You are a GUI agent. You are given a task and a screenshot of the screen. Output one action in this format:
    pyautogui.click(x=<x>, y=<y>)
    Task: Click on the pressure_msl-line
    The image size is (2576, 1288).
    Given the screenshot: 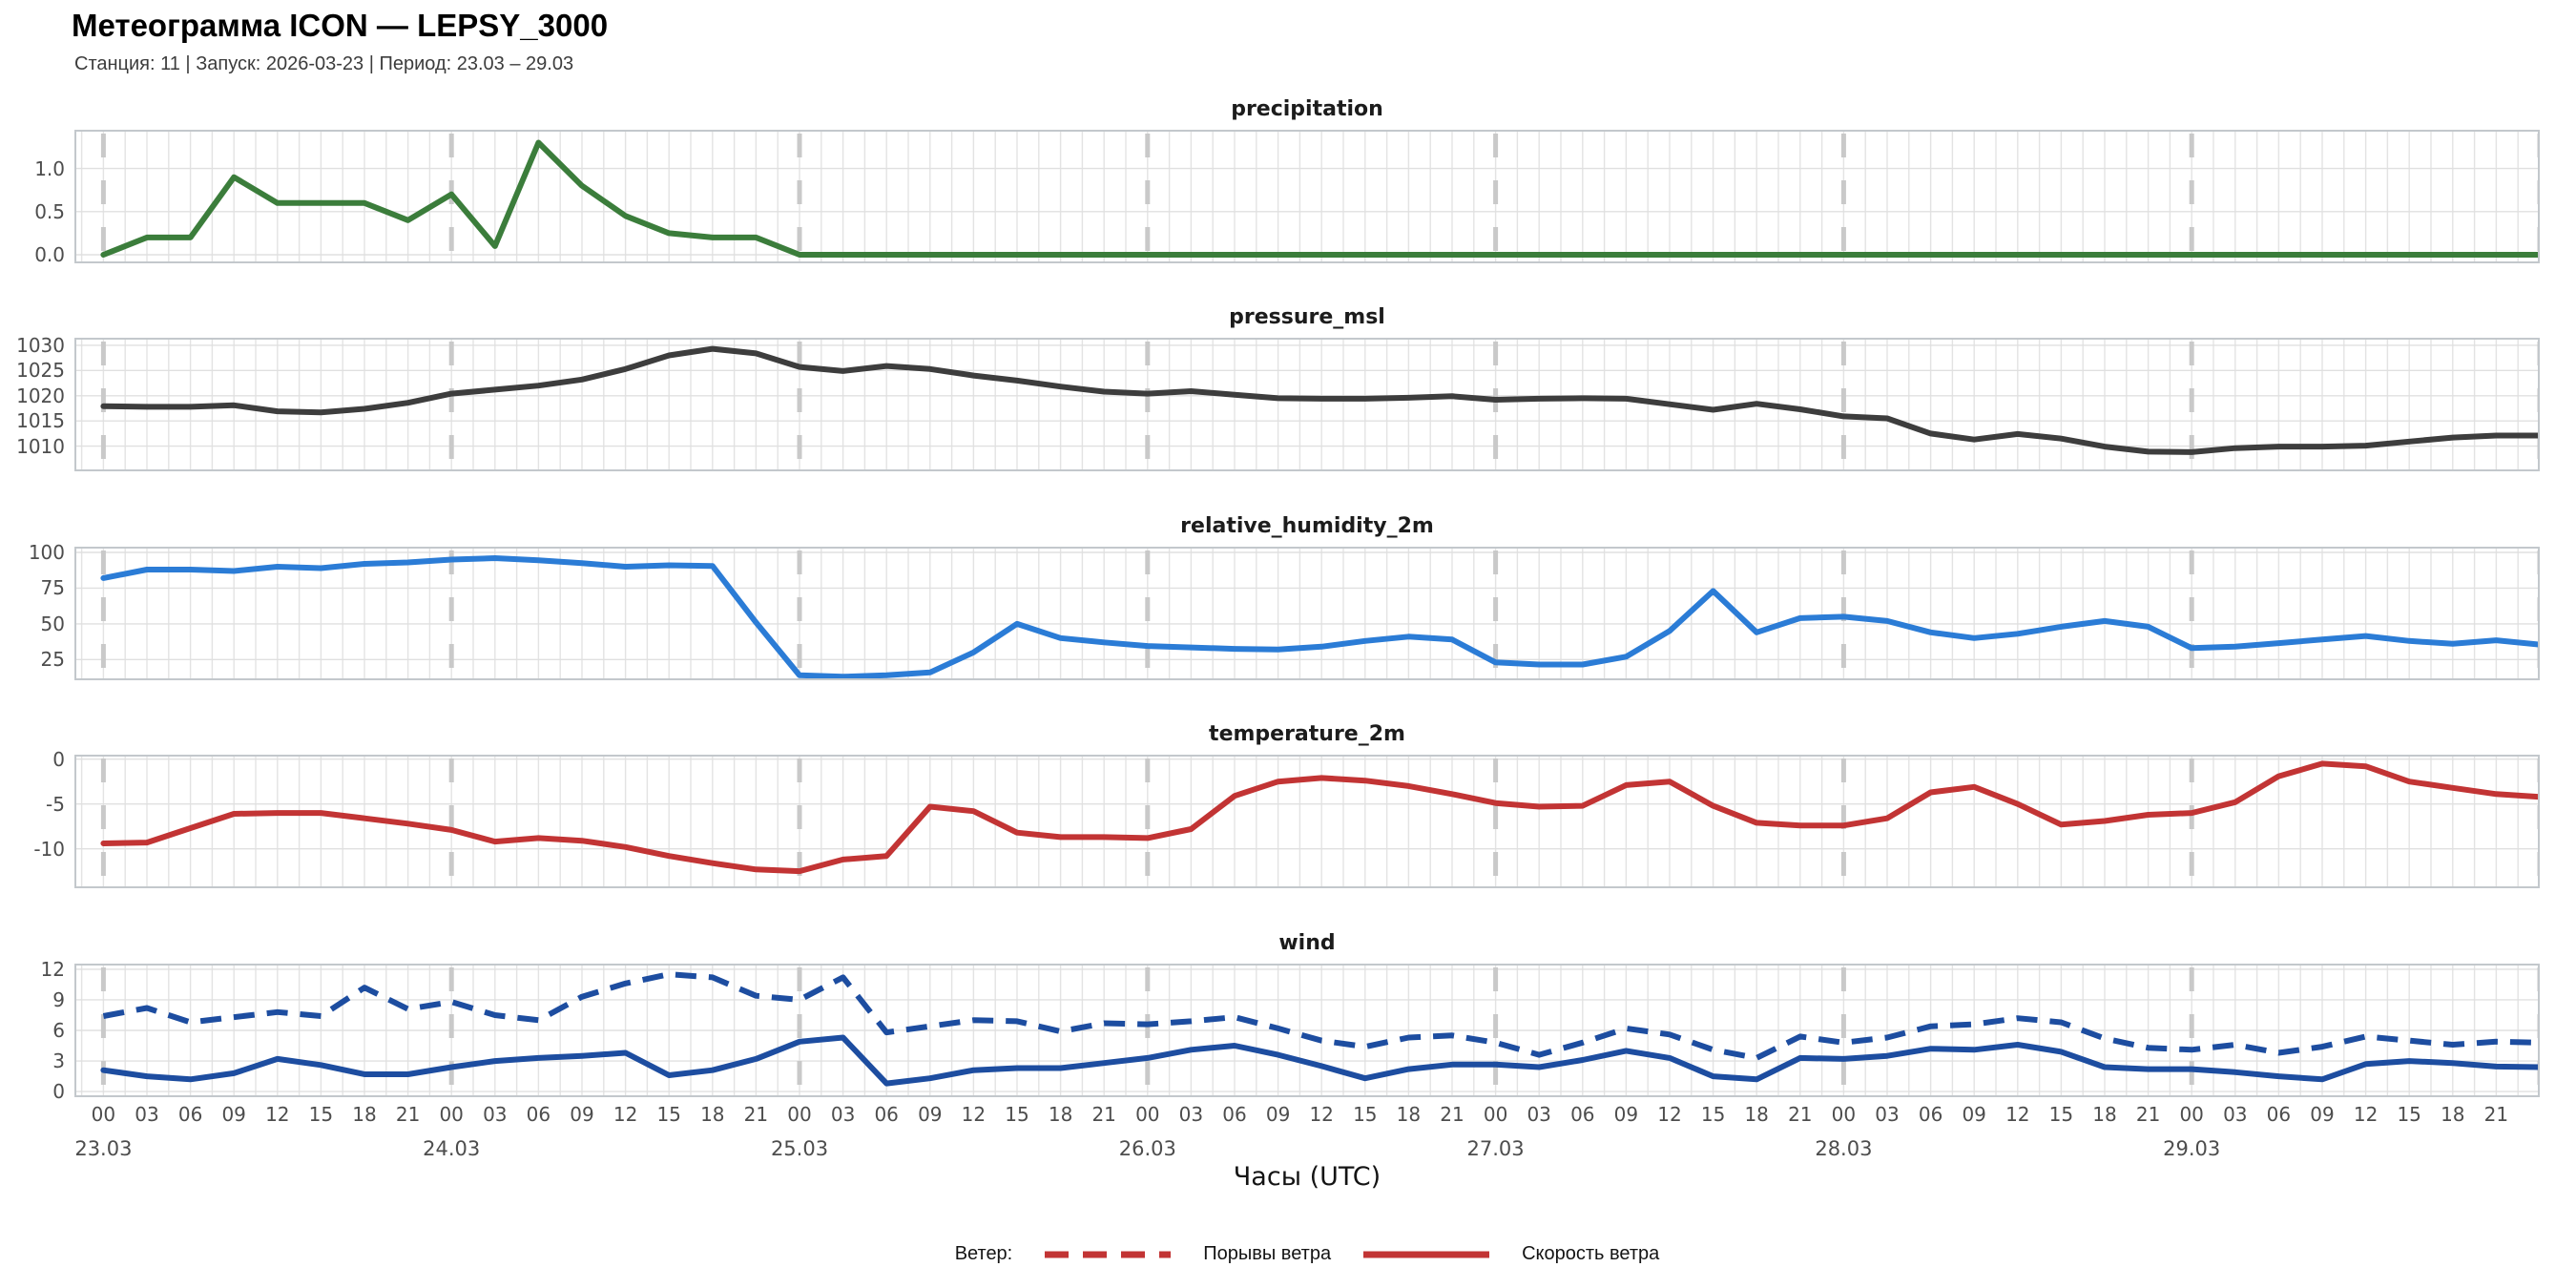 What is the action you would take?
    pyautogui.click(x=1320, y=400)
    